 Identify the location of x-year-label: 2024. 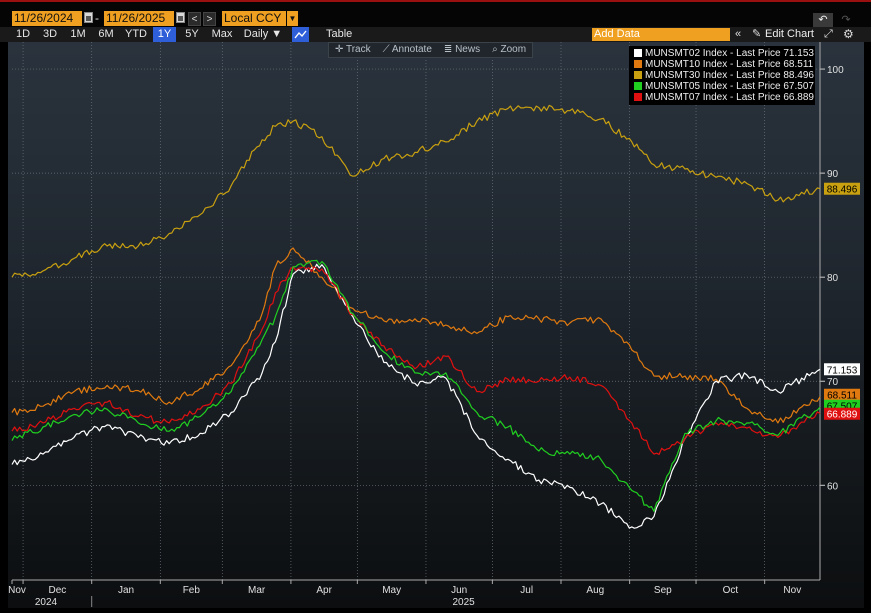
(46, 602).